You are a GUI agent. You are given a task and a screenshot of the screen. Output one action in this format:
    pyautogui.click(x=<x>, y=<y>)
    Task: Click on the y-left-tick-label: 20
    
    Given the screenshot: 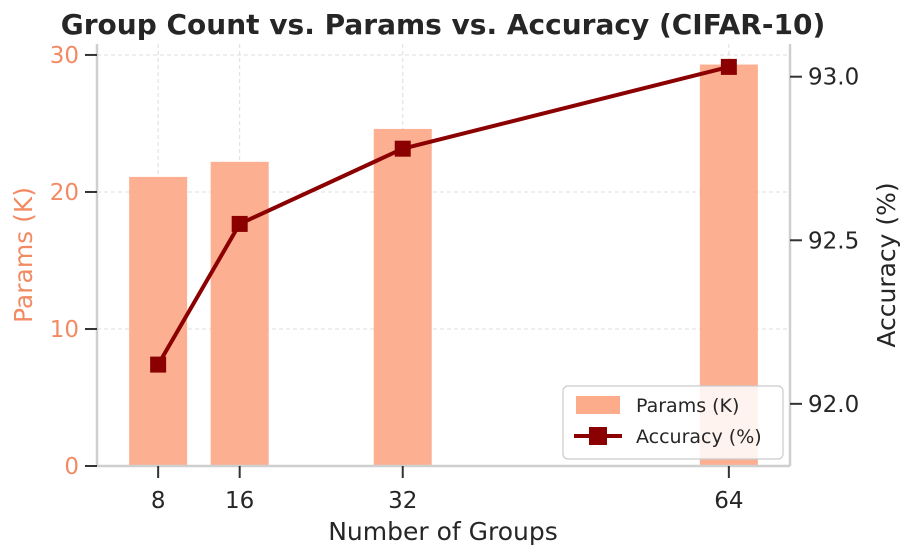 What is the action you would take?
    pyautogui.click(x=64, y=193)
    